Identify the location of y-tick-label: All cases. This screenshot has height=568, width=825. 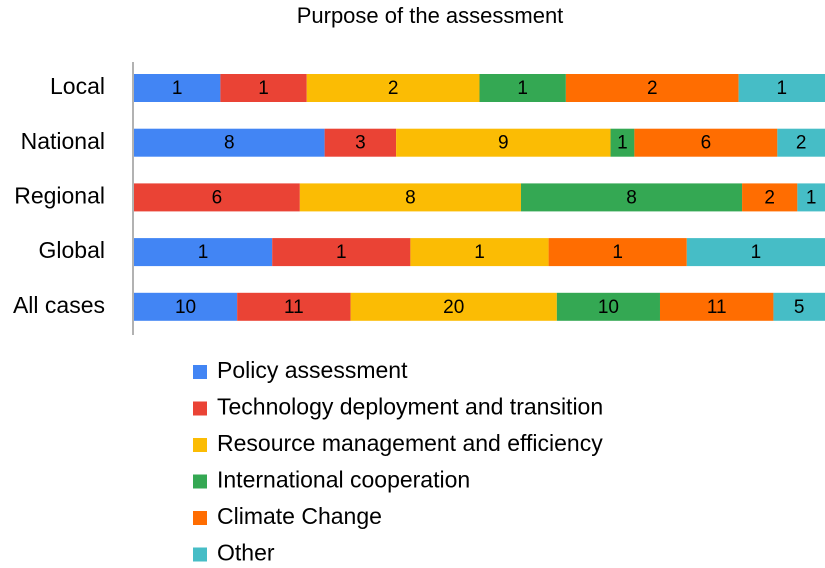
(59, 305).